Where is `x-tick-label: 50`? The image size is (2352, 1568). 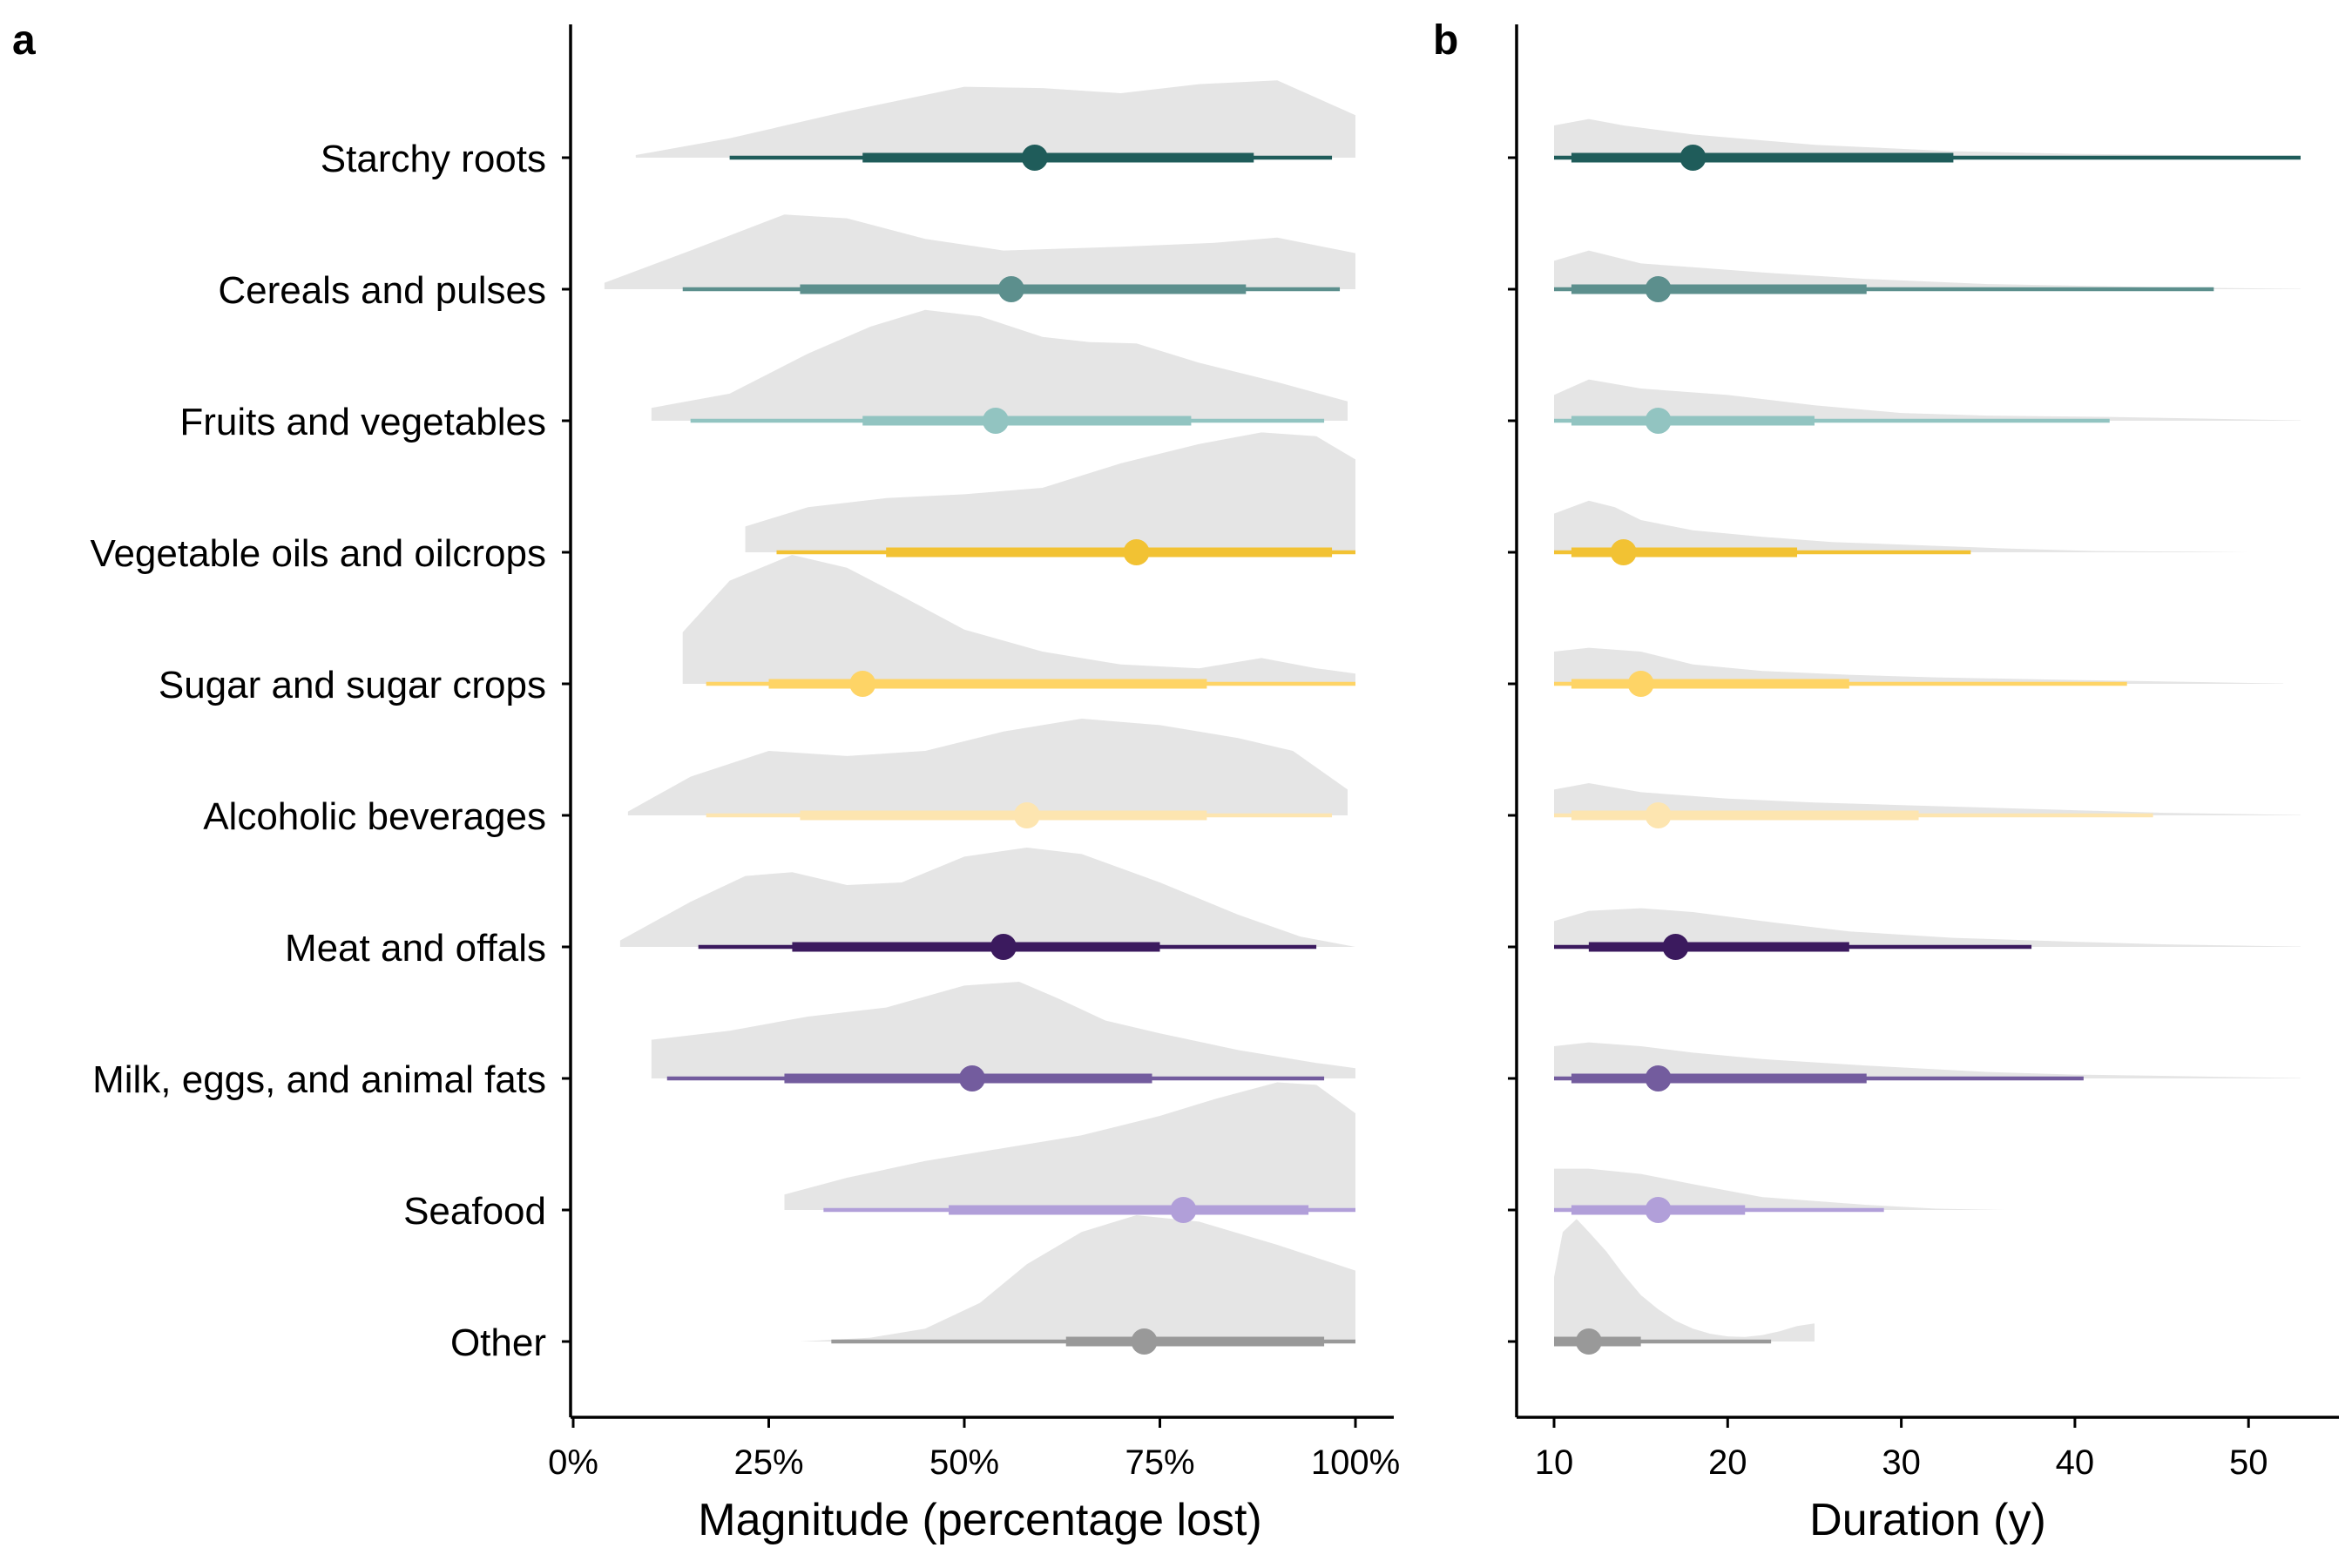
x-tick-label: 50 is located at coordinates (2248, 1462).